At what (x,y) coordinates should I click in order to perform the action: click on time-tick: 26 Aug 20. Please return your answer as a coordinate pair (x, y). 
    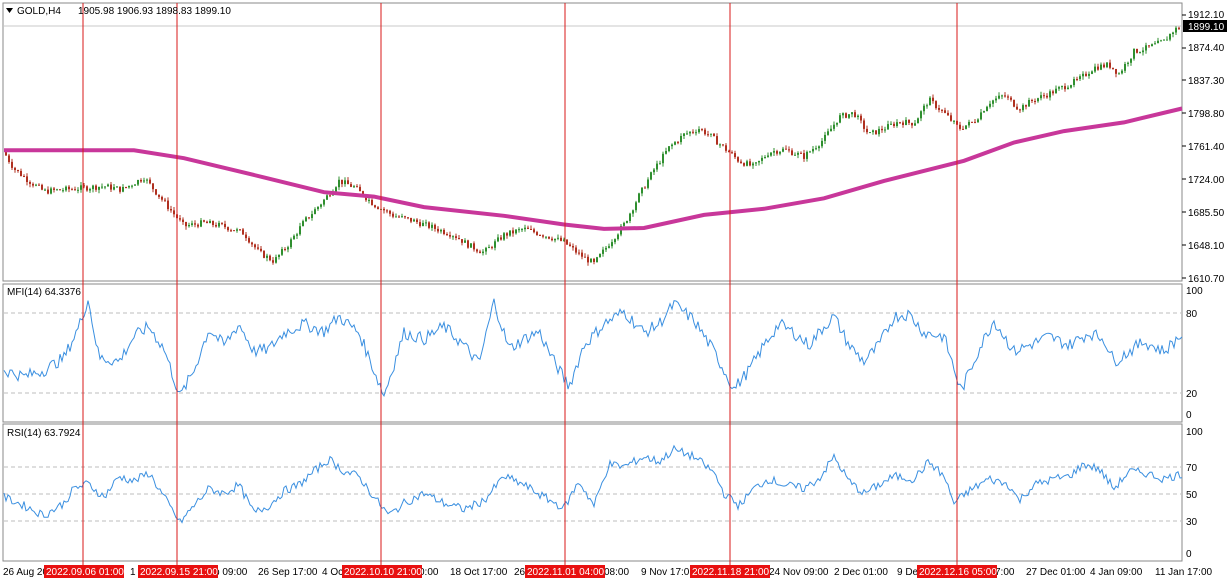
    Looking at the image, I should click on (25, 572).